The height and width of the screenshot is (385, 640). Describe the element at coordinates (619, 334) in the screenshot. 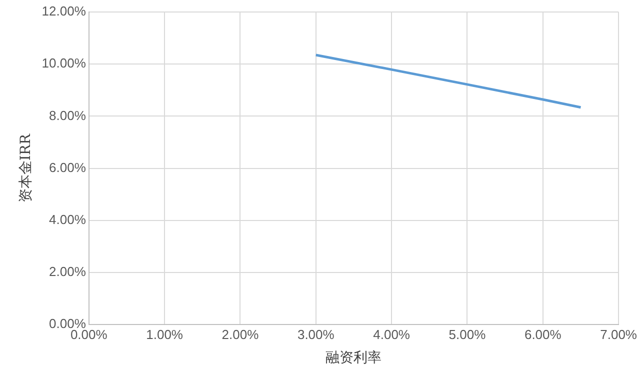

I see `x-tick-label: 7.00%` at that location.